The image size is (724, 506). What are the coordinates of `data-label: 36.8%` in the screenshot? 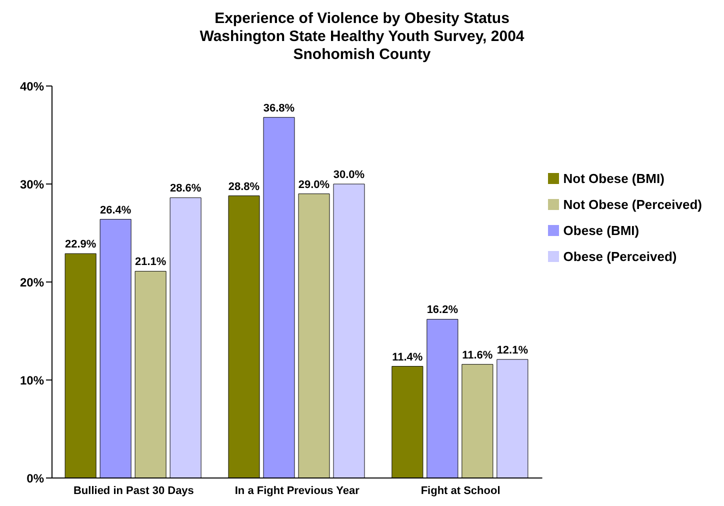 It's located at (279, 108).